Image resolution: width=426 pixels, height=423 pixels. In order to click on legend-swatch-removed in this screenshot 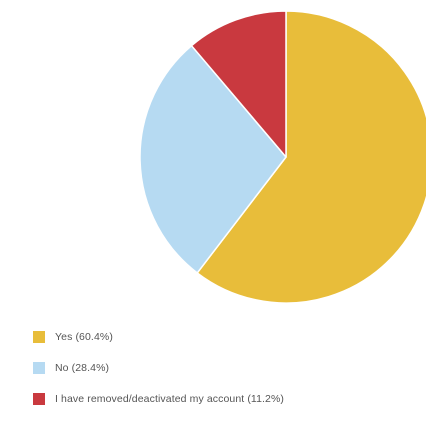, I will do `click(39, 399)`.